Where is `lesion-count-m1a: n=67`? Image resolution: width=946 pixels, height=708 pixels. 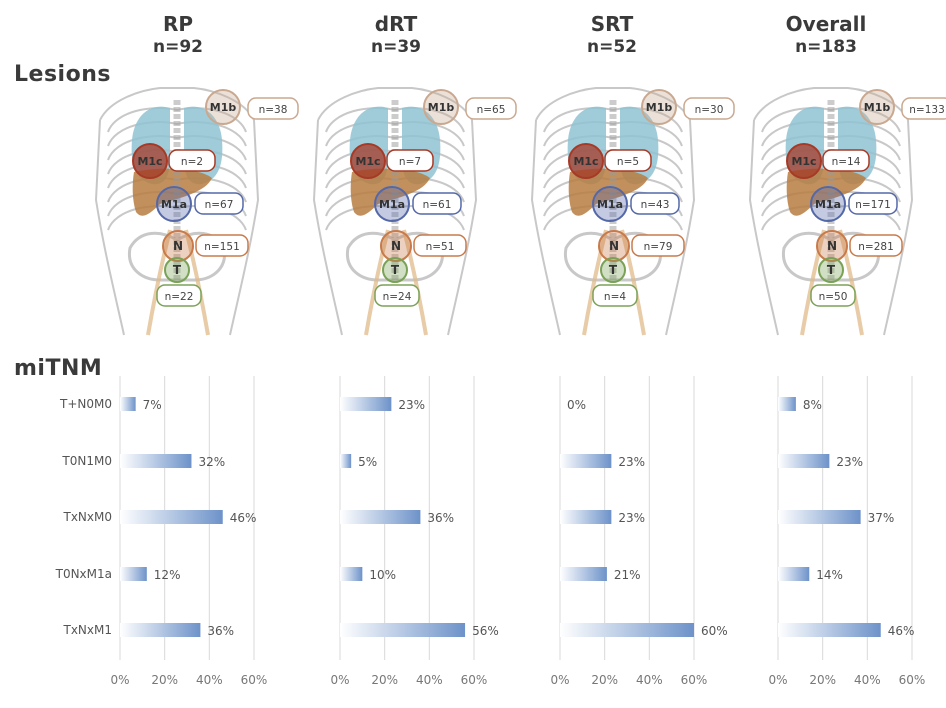
lesion-count-m1a: n=67 is located at coordinates (219, 205).